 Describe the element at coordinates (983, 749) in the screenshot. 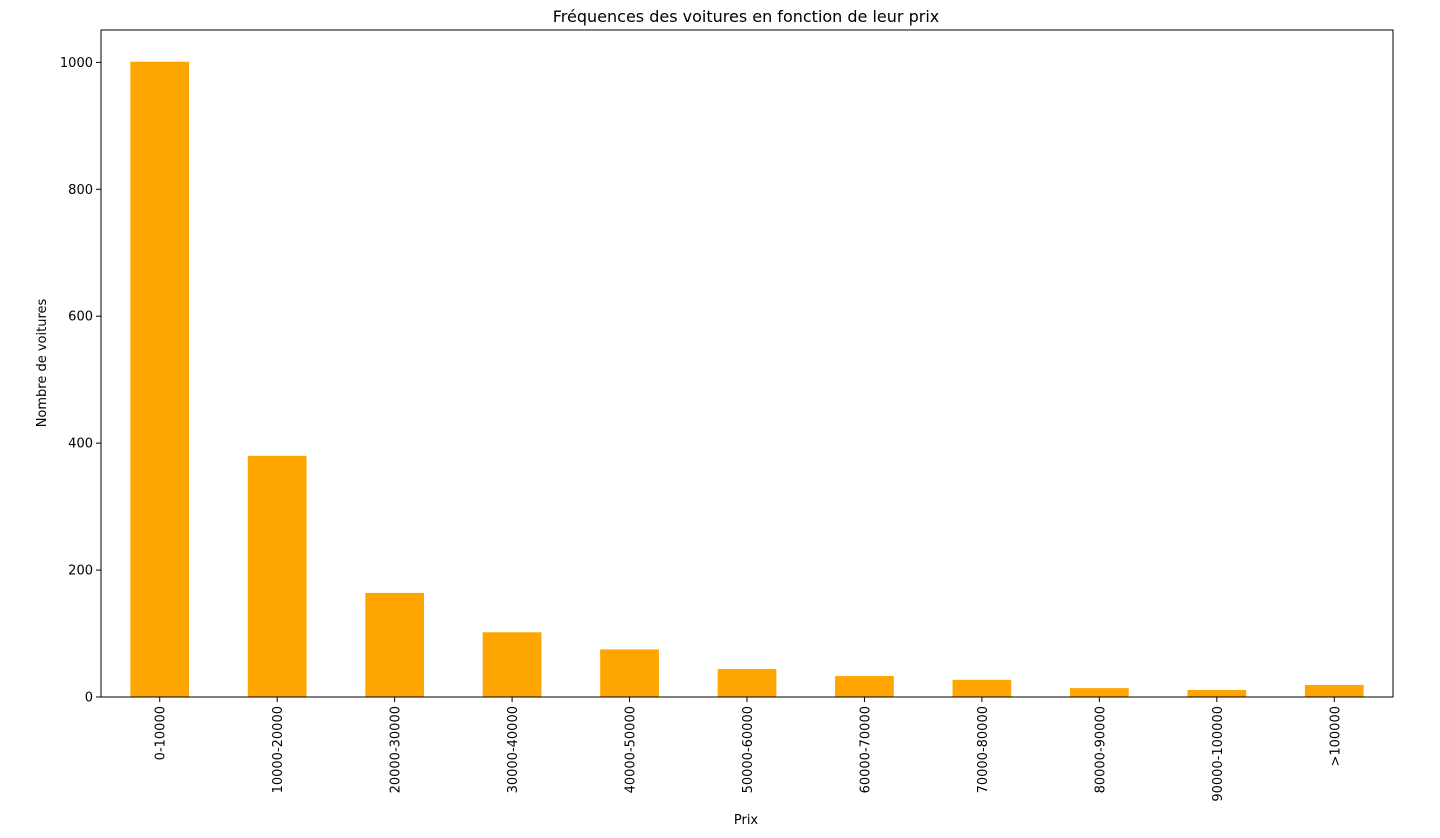

I see `x-tick-label: 70000-80000` at that location.